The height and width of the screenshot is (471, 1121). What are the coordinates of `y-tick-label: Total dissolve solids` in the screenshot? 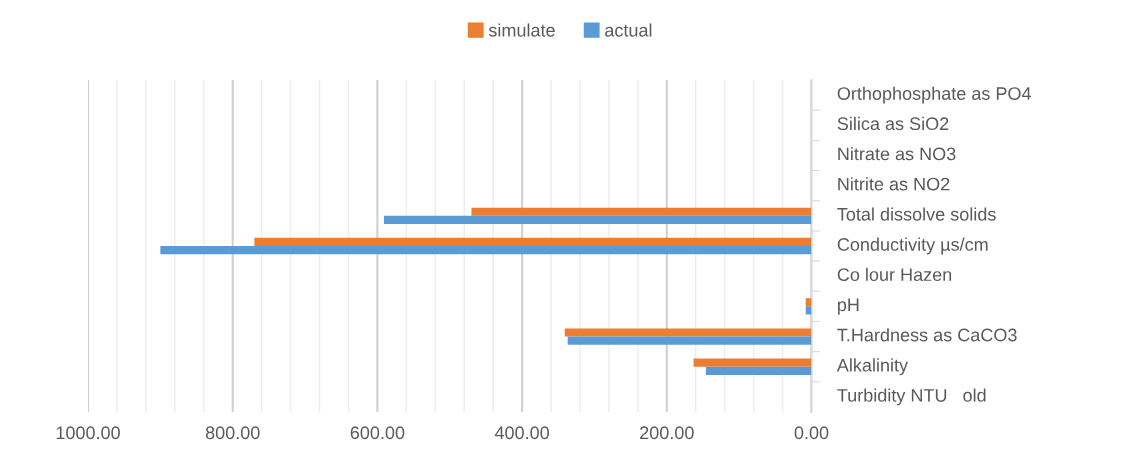 It's located at (916, 214).